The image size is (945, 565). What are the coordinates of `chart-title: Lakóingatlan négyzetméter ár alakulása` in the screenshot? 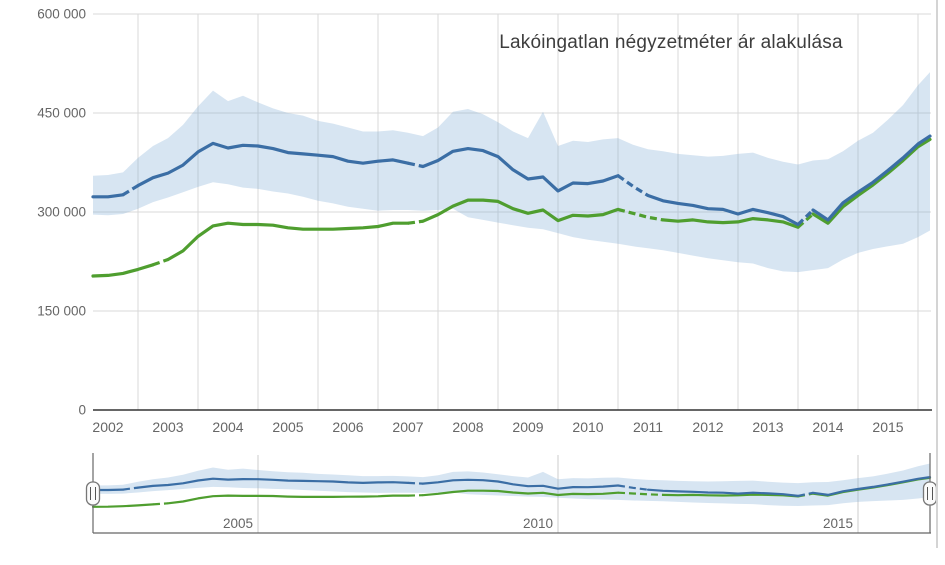 It's located at (671, 42).